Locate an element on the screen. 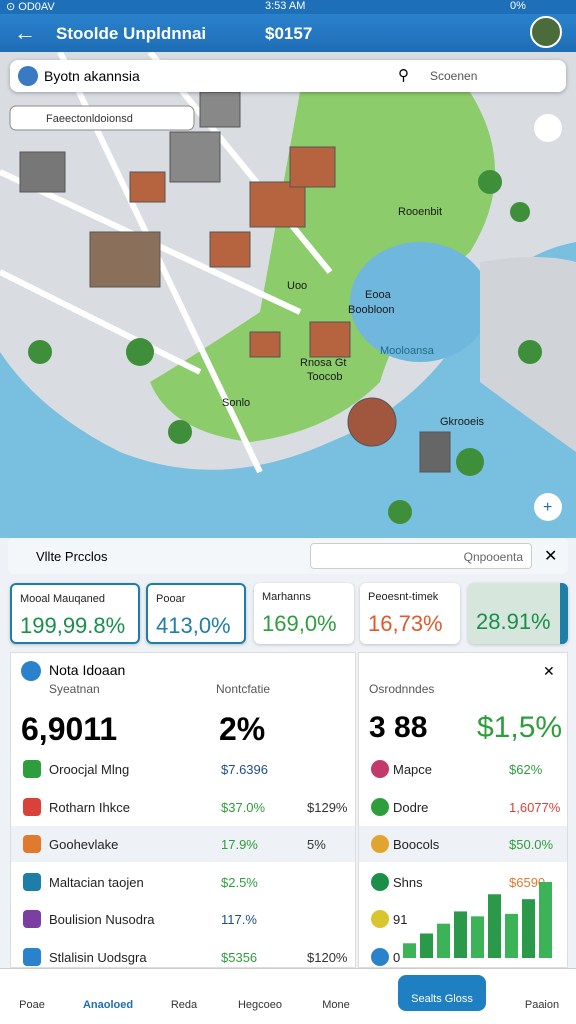 Image resolution: width=576 pixels, height=1024 pixels. search-placeholder: Scoenen is located at coordinates (454, 76).